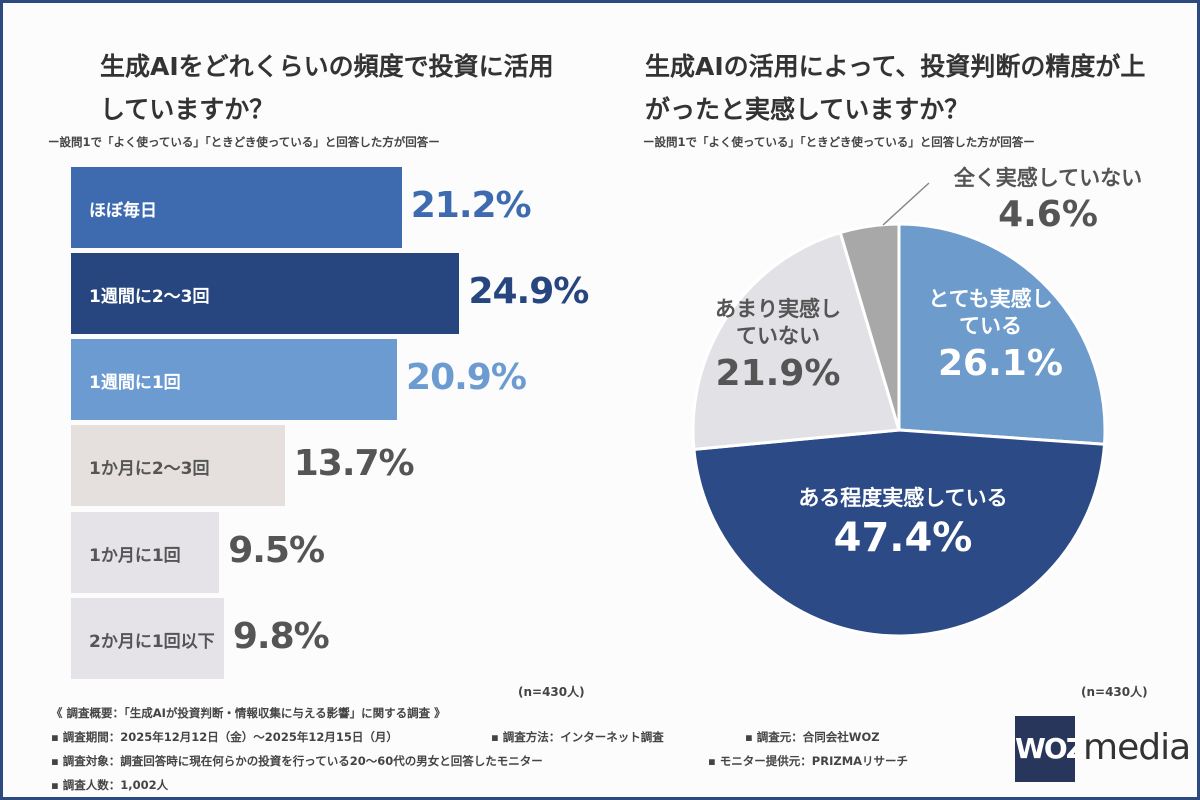 The height and width of the screenshot is (800, 1200). Describe the element at coordinates (1137, 747) in the screenshot. I see `media-logo-text: media` at that location.